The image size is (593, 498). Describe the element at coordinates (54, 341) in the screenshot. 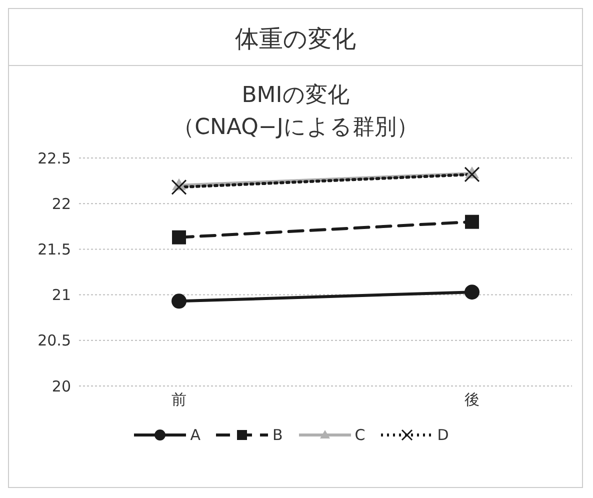

I see `y-tick-label: 20.5` at that location.